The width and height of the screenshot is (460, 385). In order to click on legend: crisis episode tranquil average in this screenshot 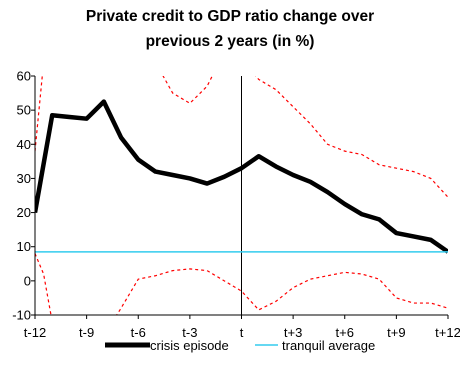, I will do `click(240, 345)`.